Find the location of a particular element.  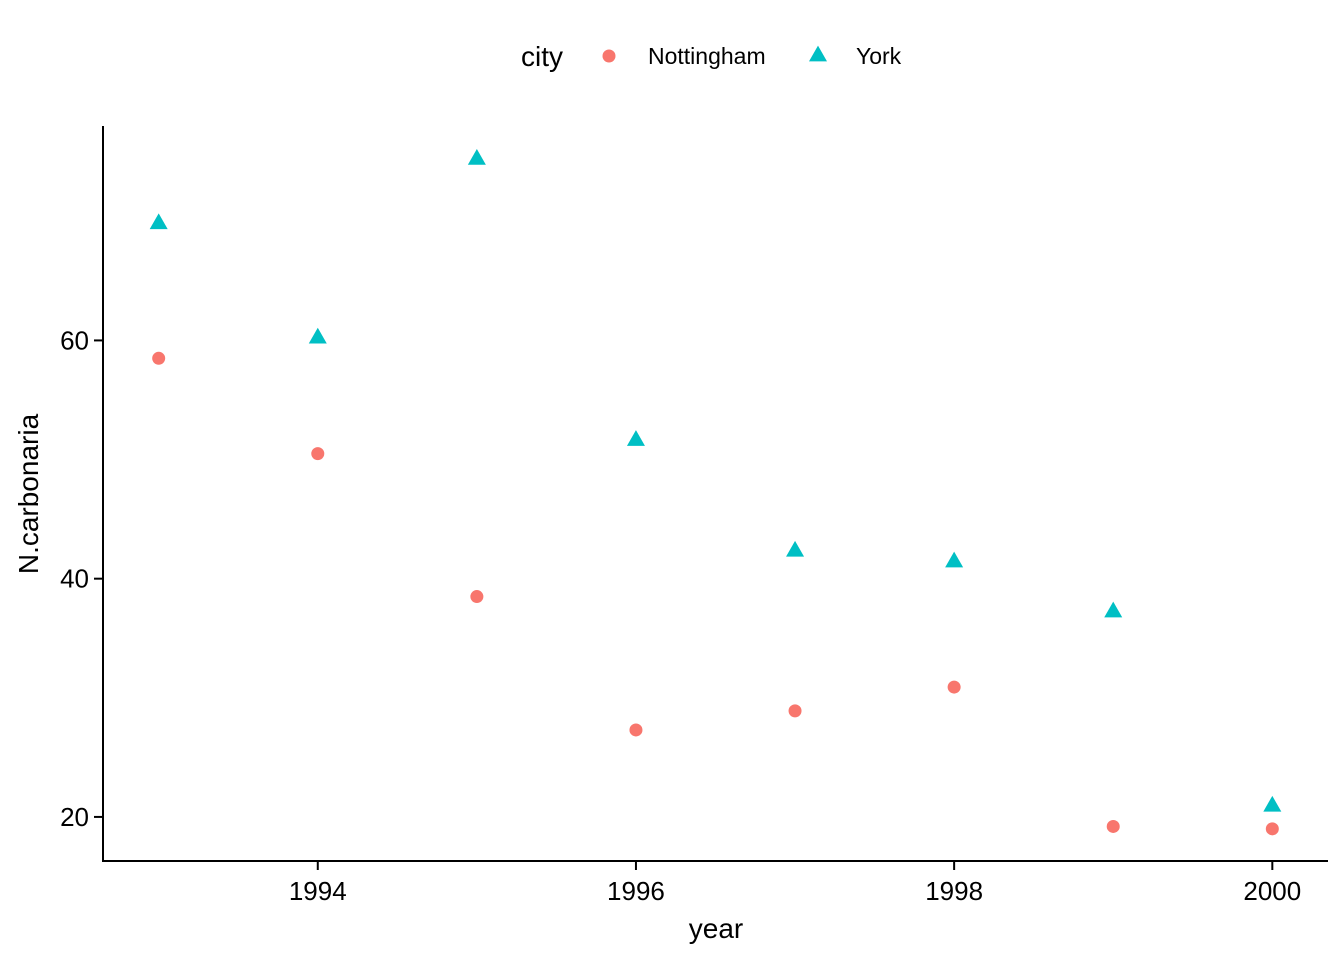

legend-label-nottingham: Nottingham is located at coordinates (707, 56).